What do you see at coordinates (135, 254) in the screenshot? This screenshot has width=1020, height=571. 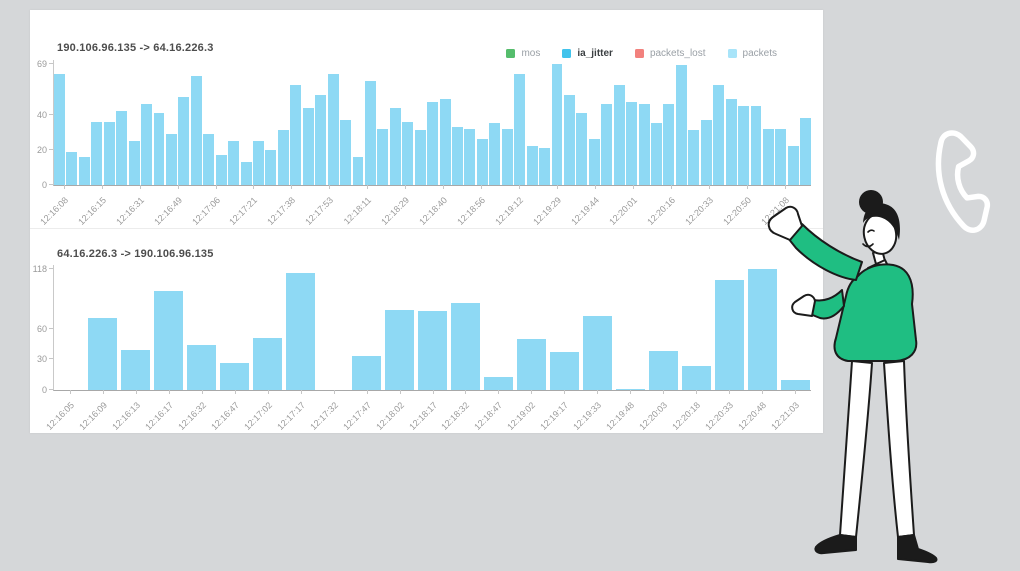 I see `chart-title: 64.16.226.3 -> 190.106.96.135` at bounding box center [135, 254].